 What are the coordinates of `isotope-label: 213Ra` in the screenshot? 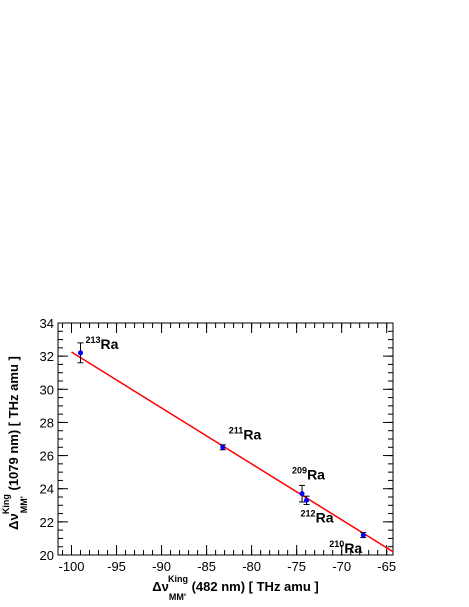 It's located at (102, 343).